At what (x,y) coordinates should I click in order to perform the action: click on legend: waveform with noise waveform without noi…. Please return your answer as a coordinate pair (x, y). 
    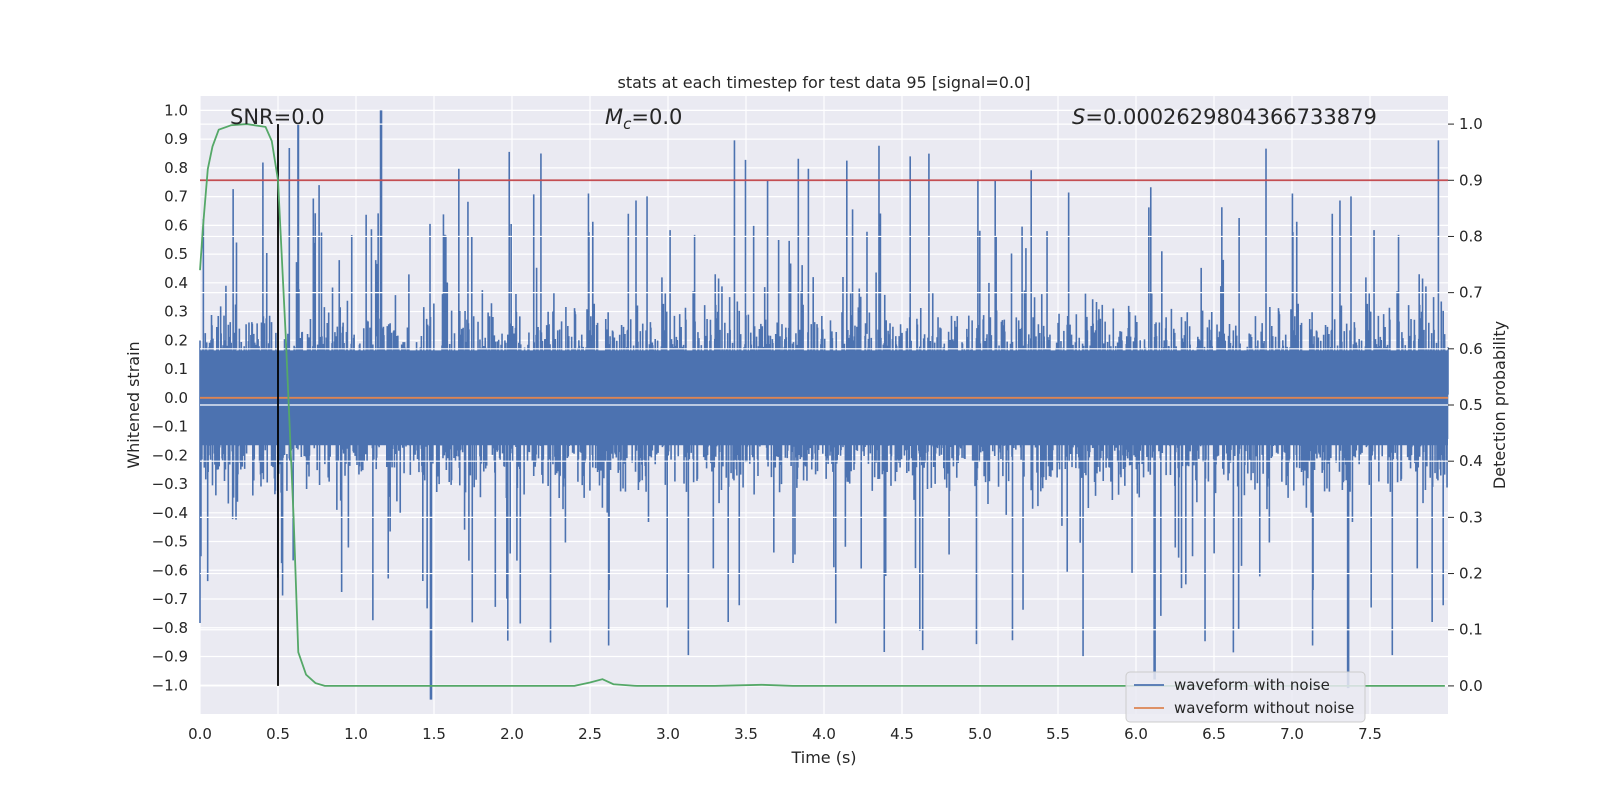
    Looking at the image, I should click on (1245, 697).